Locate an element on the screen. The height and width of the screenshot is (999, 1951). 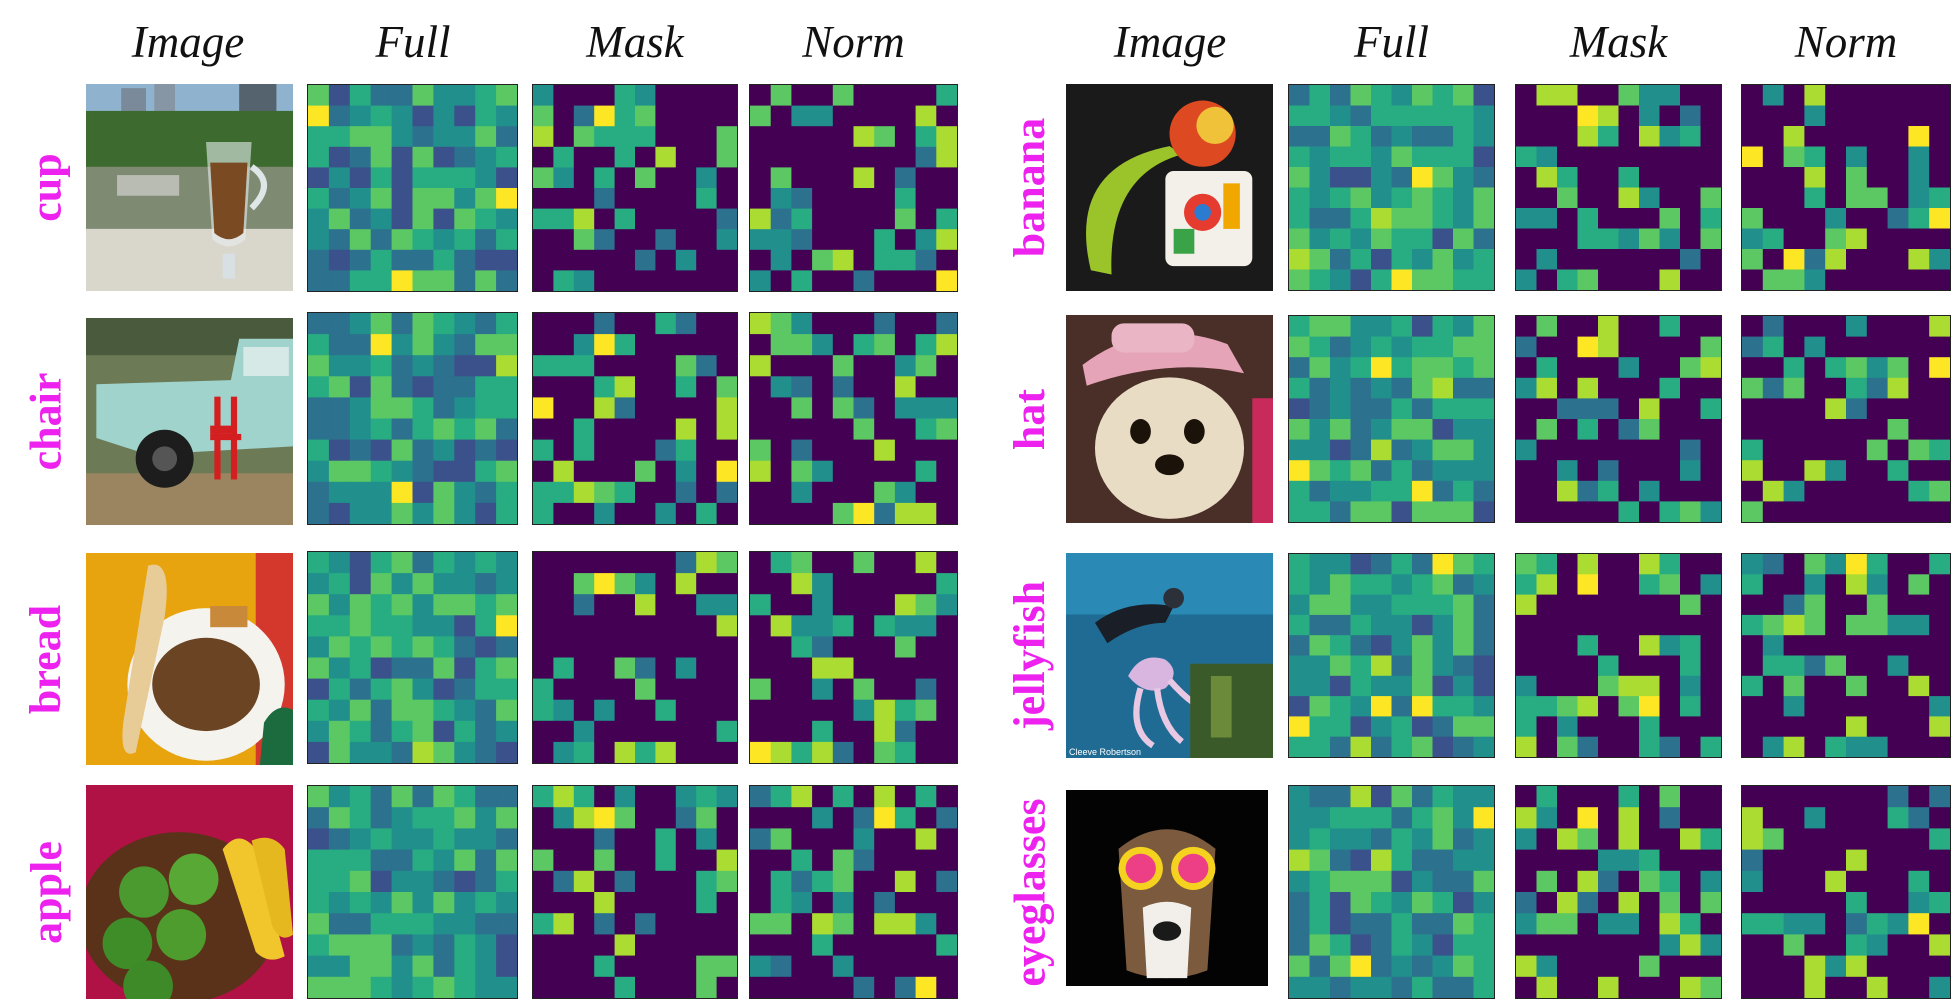
photo-hat is located at coordinates (1169, 419).